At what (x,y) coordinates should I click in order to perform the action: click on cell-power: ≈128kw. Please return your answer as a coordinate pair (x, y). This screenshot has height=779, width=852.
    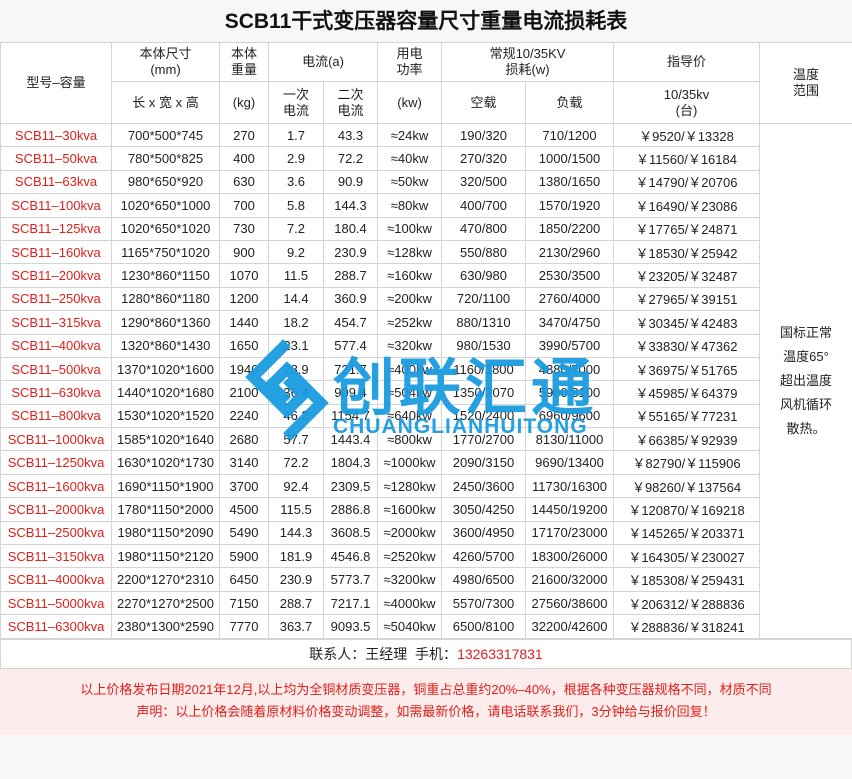
    Looking at the image, I should click on (410, 252).